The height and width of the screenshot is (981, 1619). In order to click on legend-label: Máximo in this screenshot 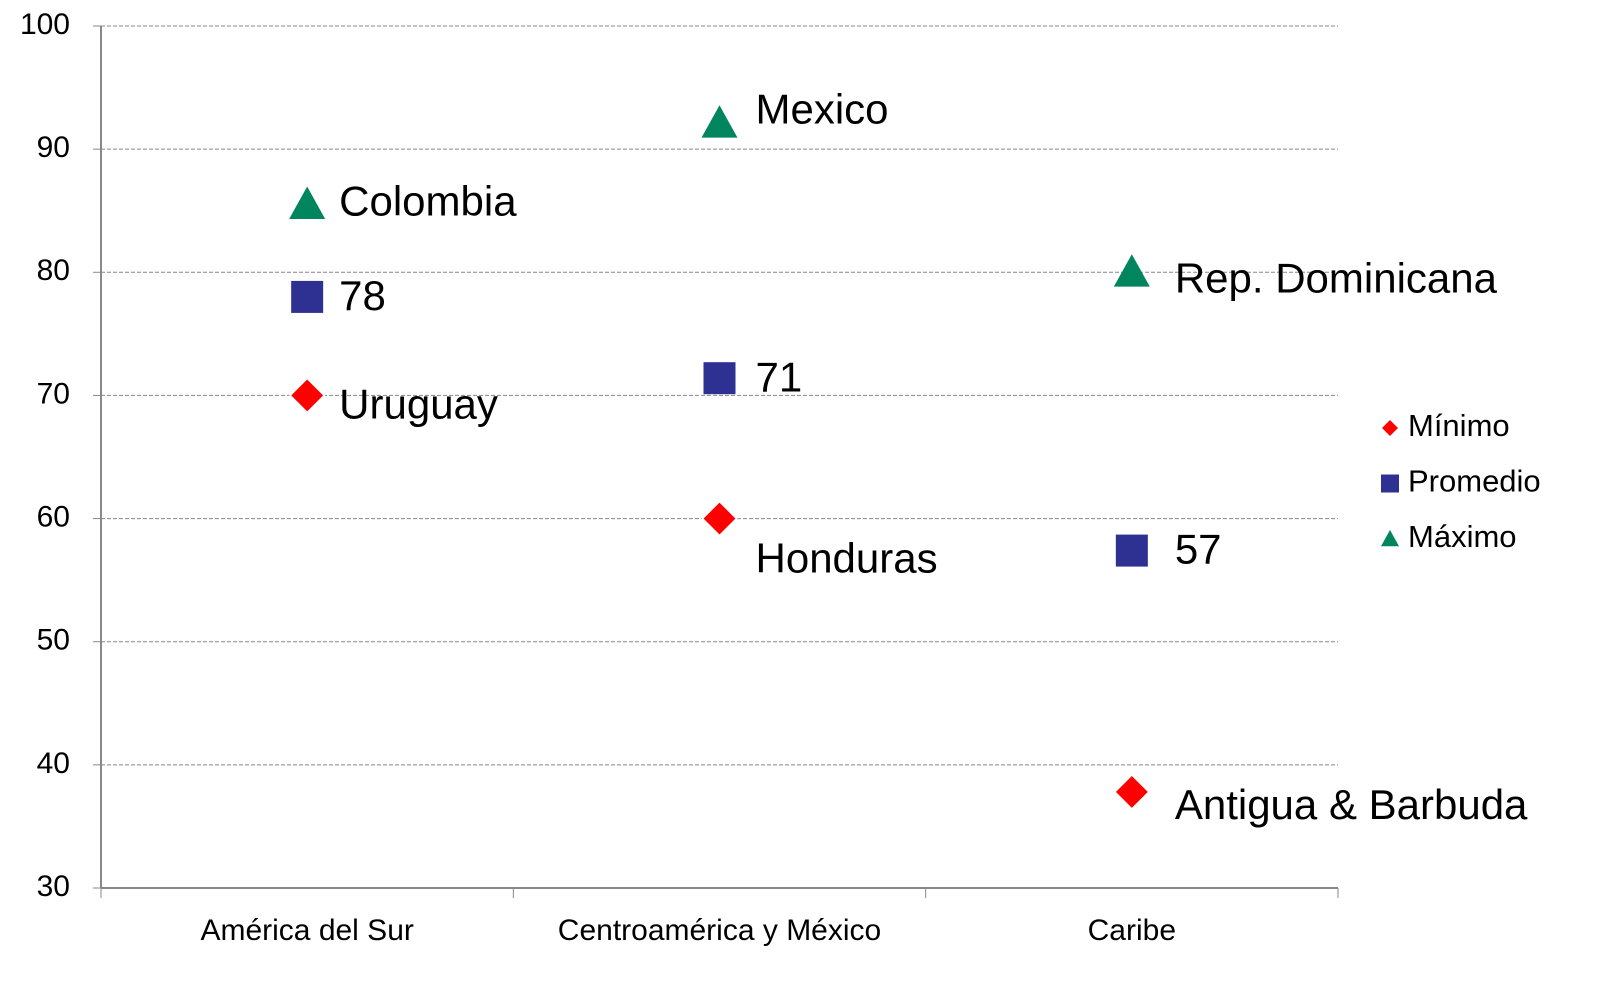, I will do `click(1462, 536)`.